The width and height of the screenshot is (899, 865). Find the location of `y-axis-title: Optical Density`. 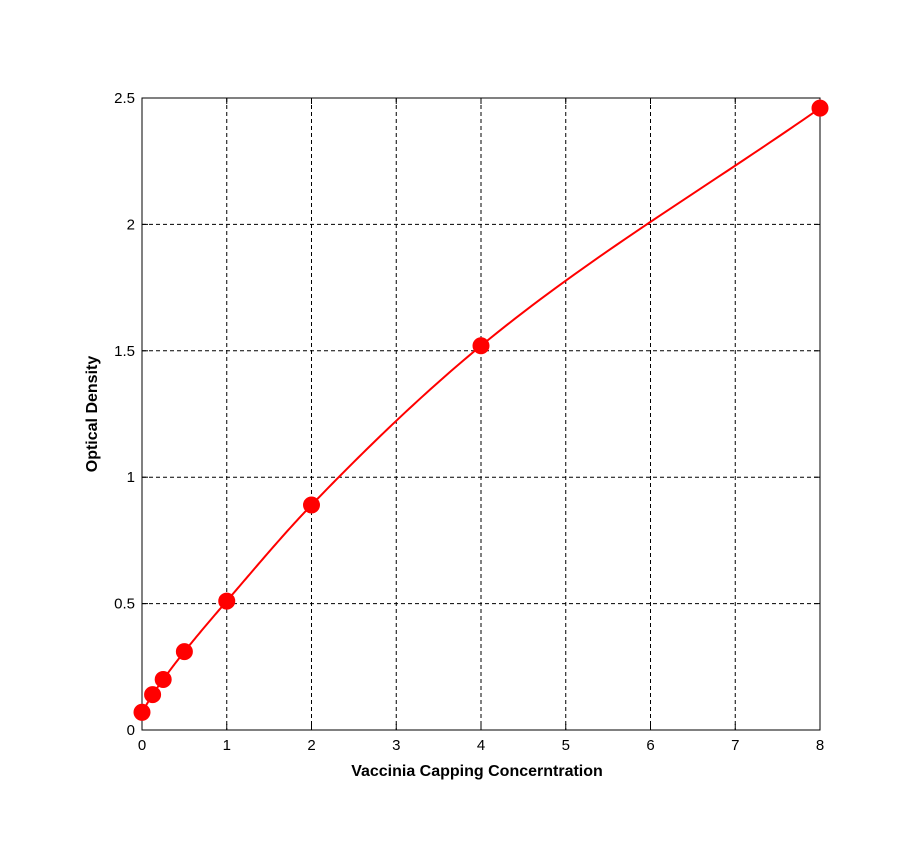

y-axis-title: Optical Density is located at coordinates (92, 414).